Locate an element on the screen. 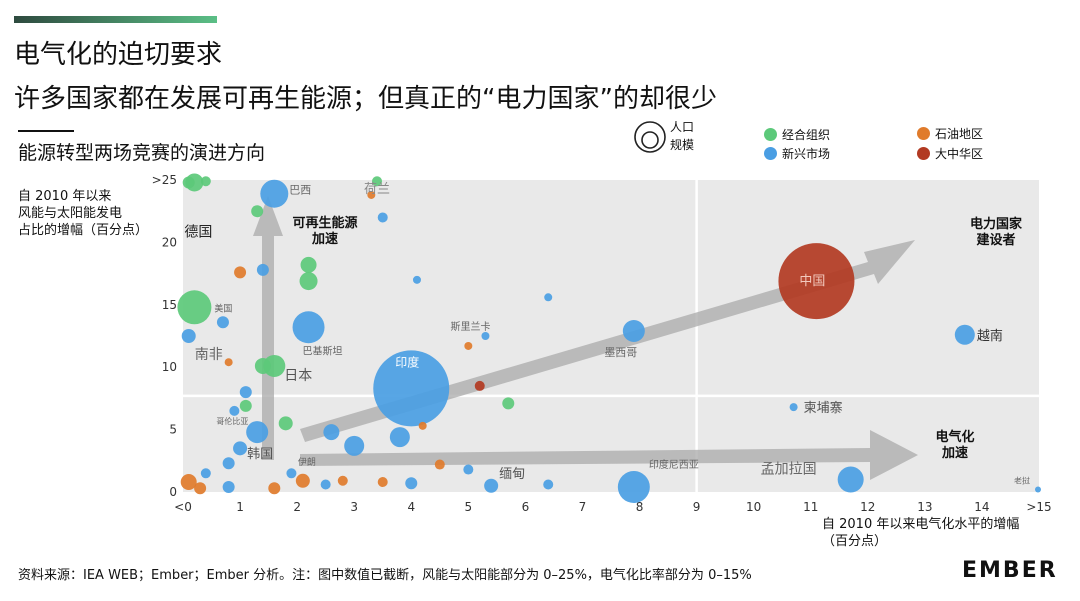 Image resolution: width=1080 pixels, height=601 pixels. x-tick-label: 5 is located at coordinates (469, 507).